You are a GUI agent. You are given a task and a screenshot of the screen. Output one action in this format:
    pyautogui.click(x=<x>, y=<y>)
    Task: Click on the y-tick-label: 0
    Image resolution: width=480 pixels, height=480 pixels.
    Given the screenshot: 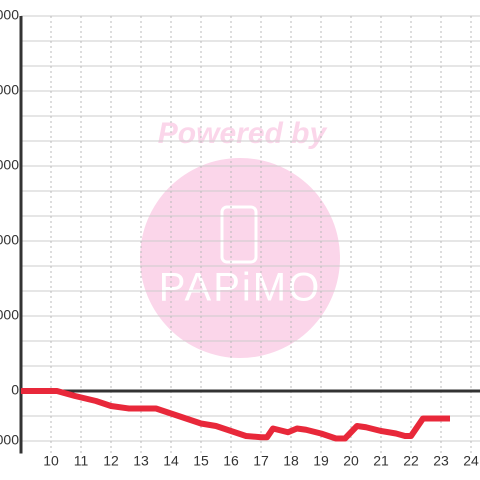 What is the action you would take?
    pyautogui.click(x=15, y=390)
    